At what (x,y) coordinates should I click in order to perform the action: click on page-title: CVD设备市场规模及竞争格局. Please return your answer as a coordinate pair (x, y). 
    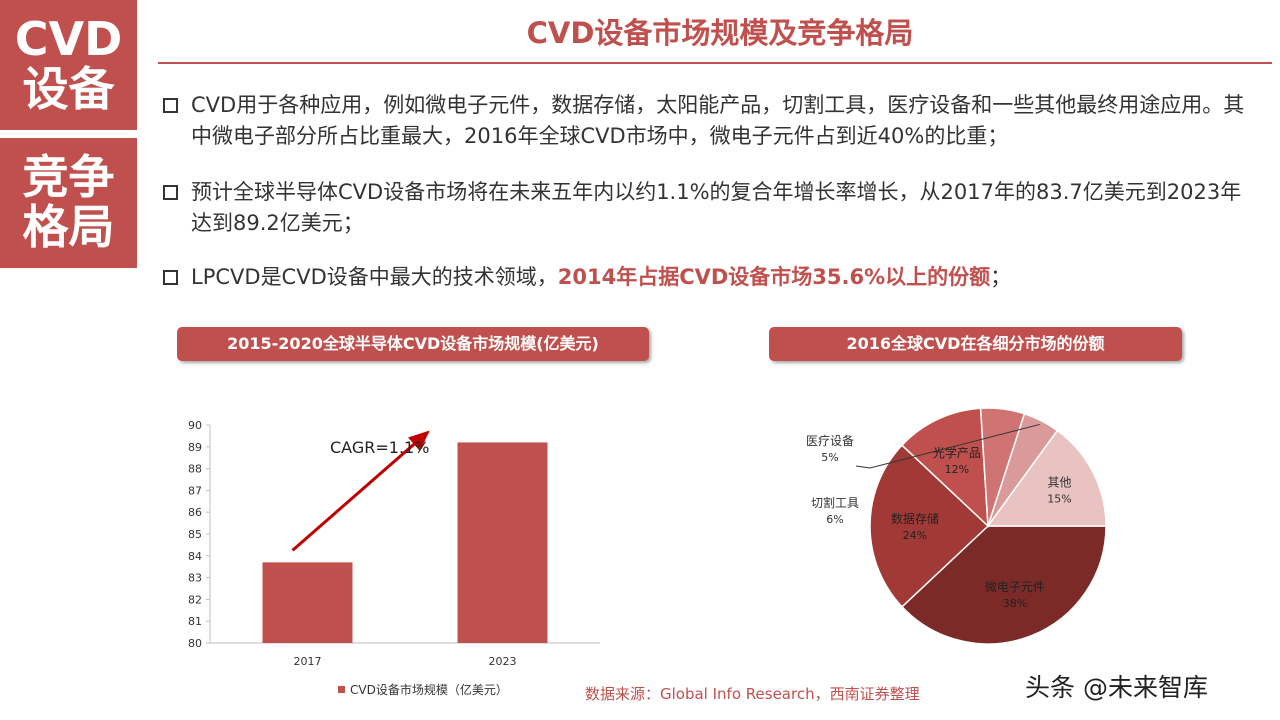
    Looking at the image, I should click on (720, 33).